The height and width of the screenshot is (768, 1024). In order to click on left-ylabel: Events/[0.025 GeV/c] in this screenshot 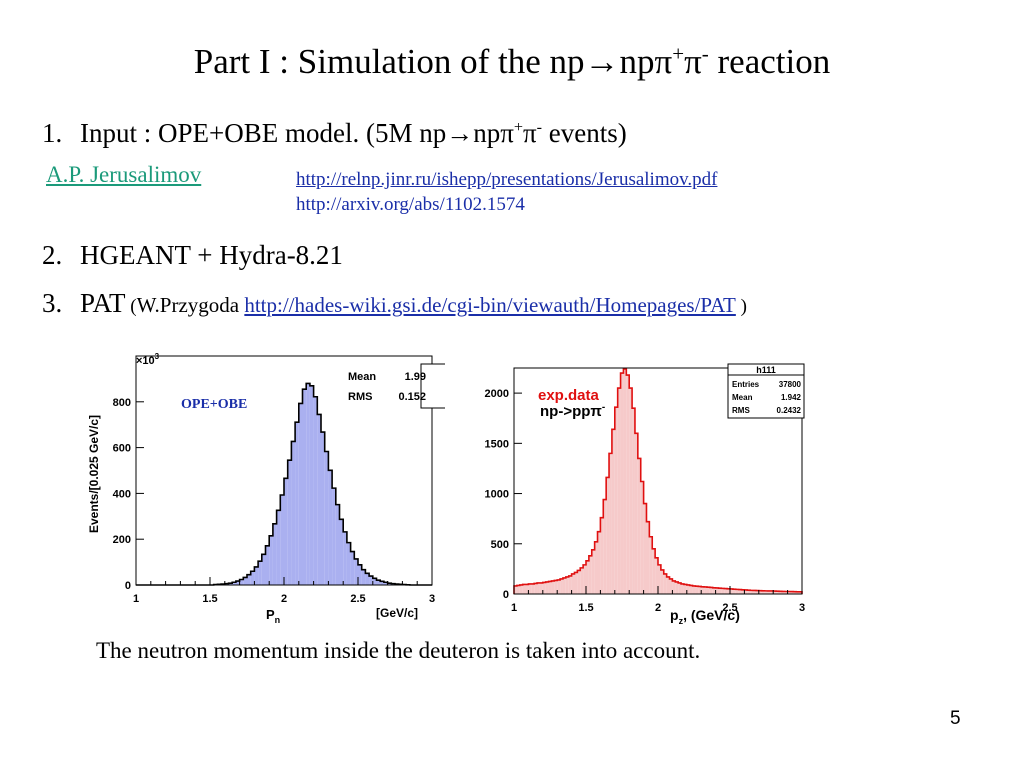, I will do `click(94, 474)`.